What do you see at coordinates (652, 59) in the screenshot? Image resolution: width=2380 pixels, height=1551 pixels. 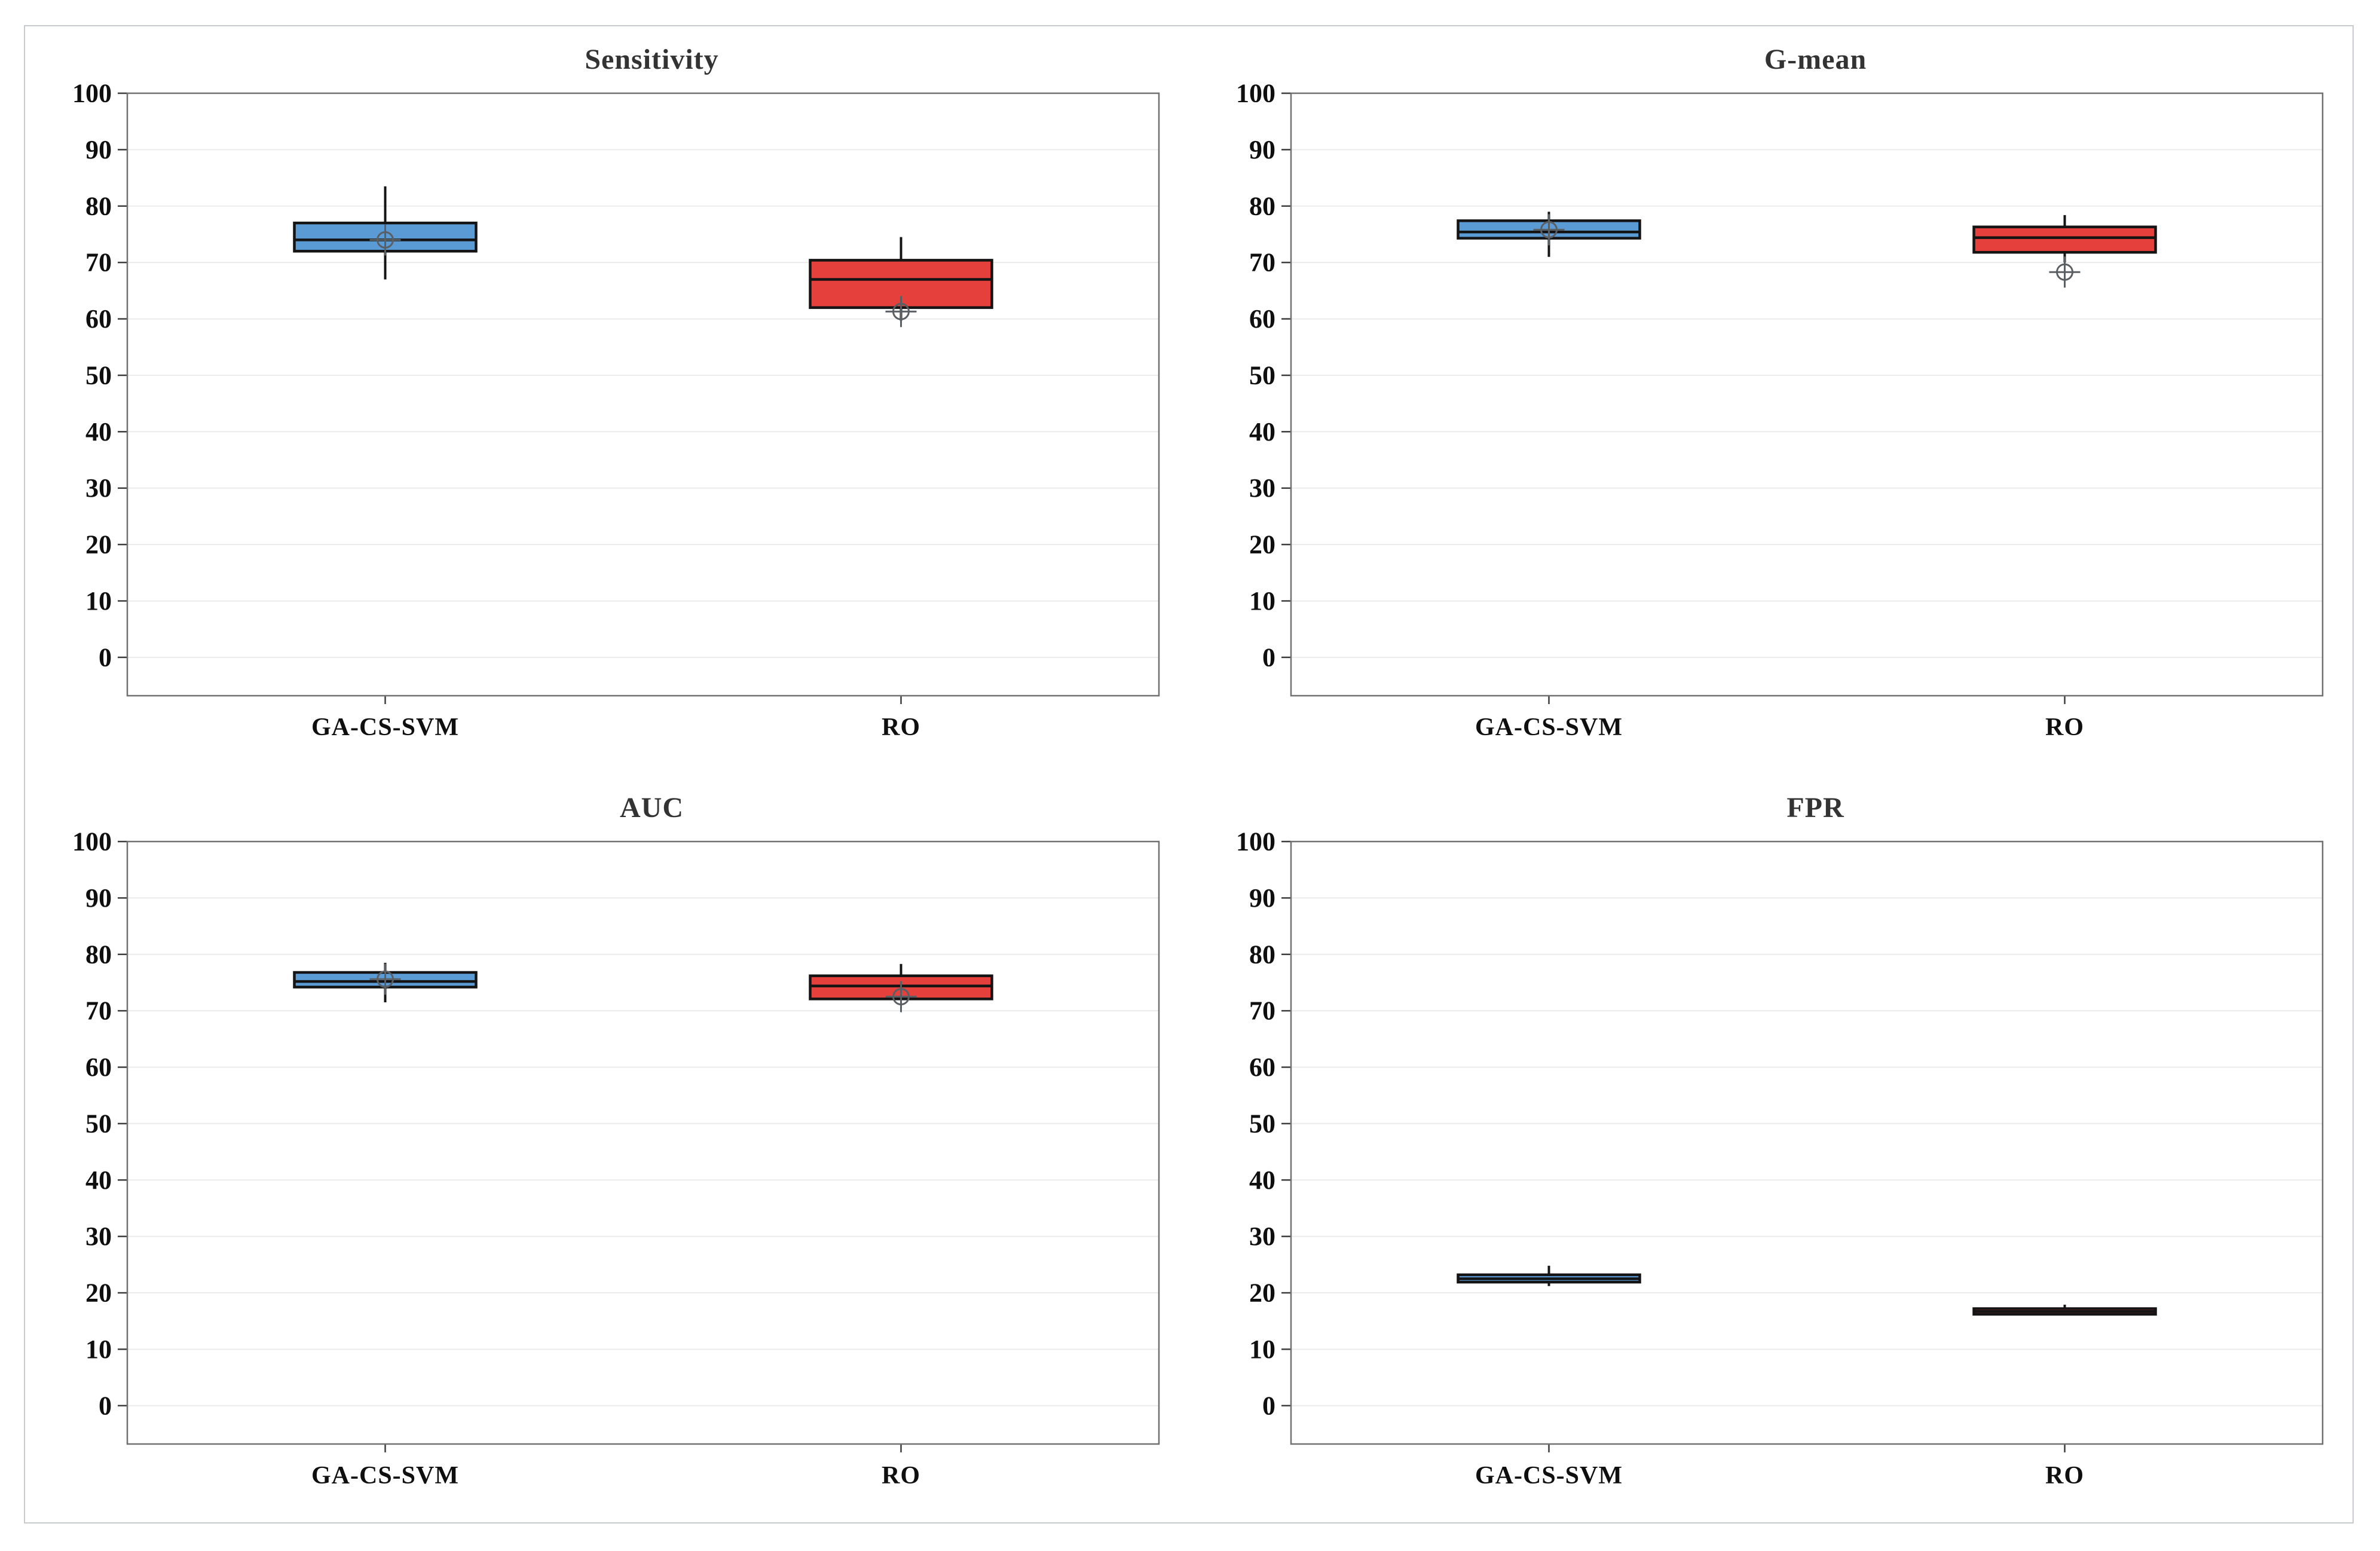 I see `panel-title-sensitivity: Sensitivity` at bounding box center [652, 59].